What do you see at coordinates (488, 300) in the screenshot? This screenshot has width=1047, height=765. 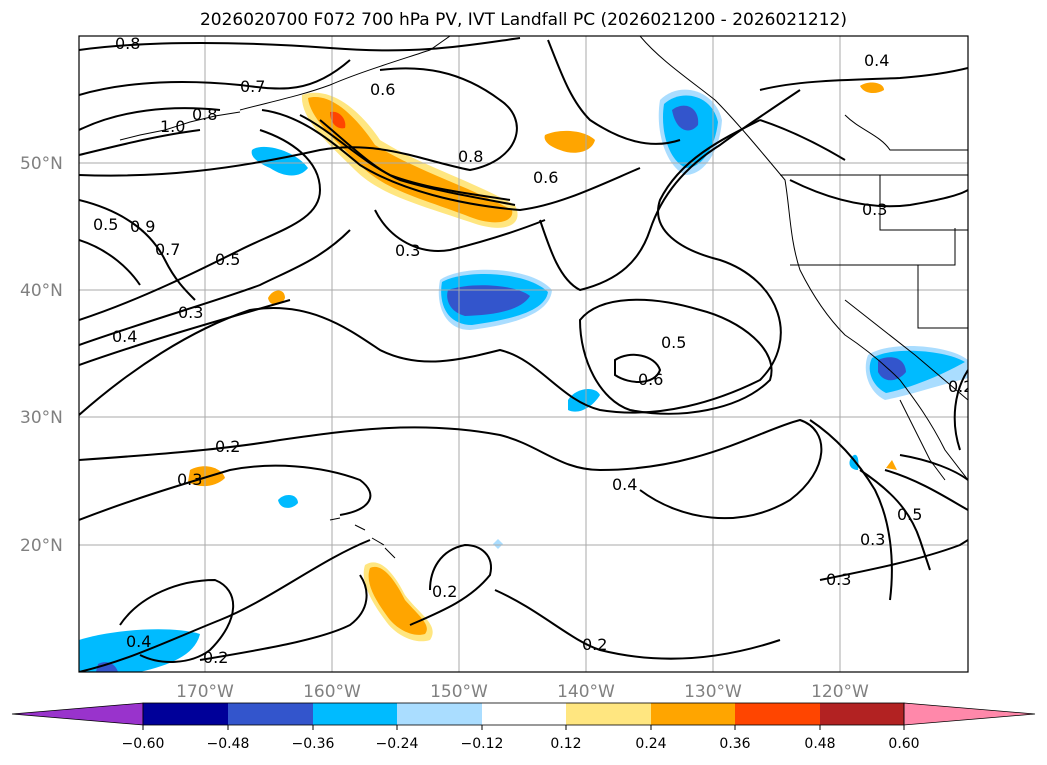 I see `anomaly-fill-navy-central` at bounding box center [488, 300].